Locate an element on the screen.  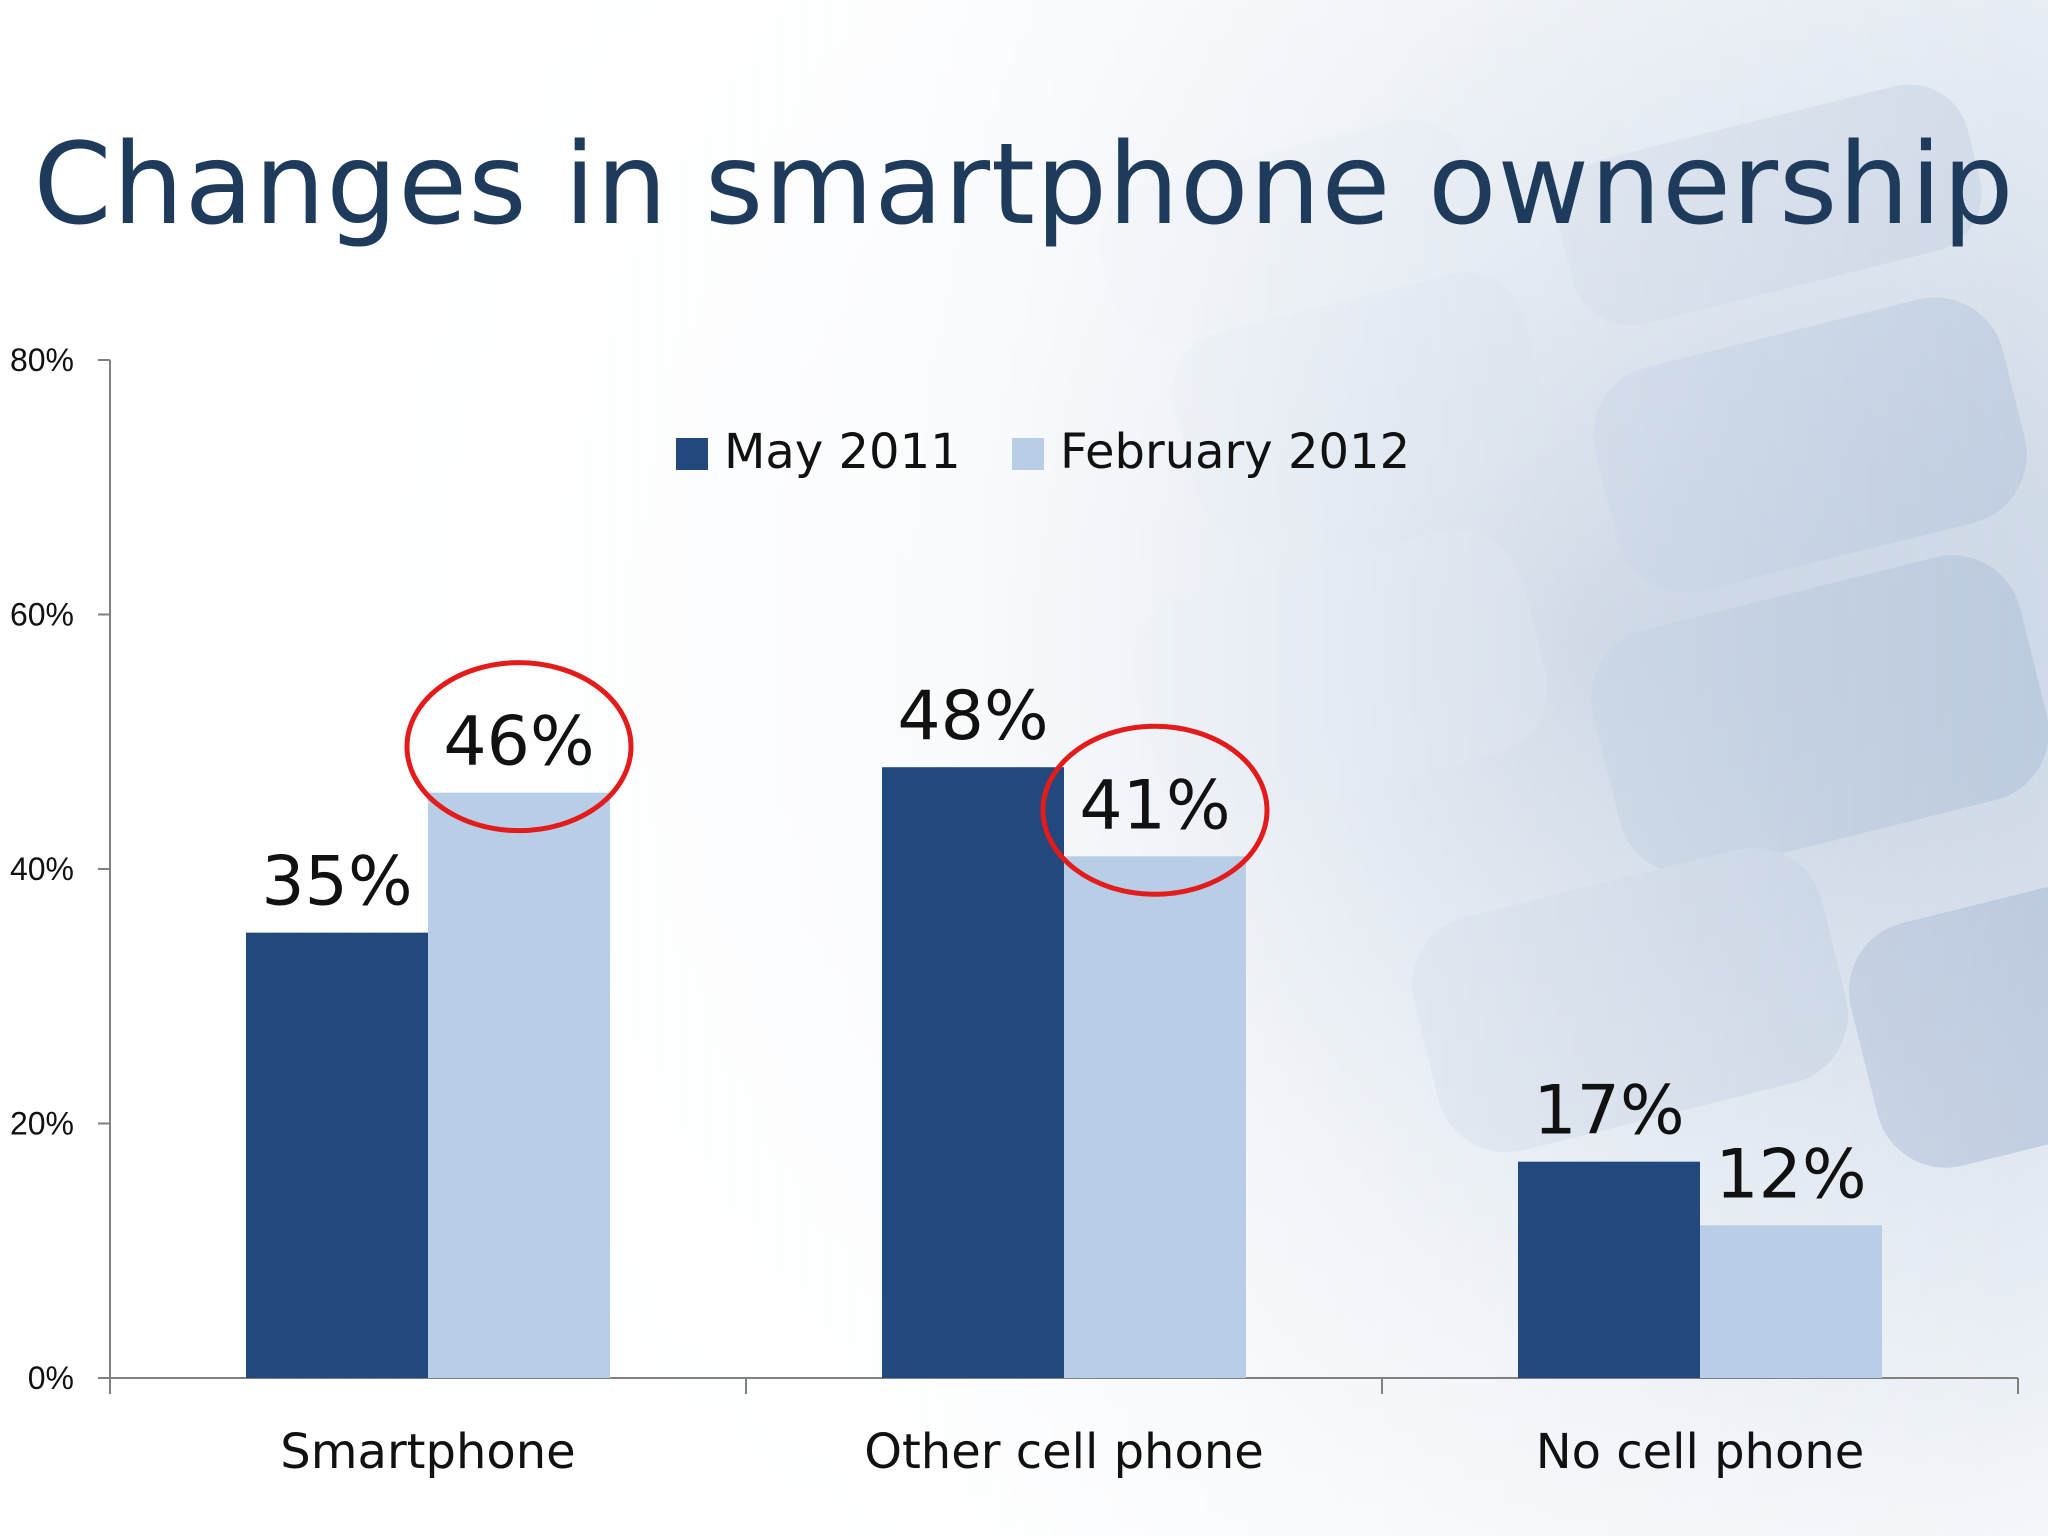
y-tick-label: 60% is located at coordinates (42, 615).